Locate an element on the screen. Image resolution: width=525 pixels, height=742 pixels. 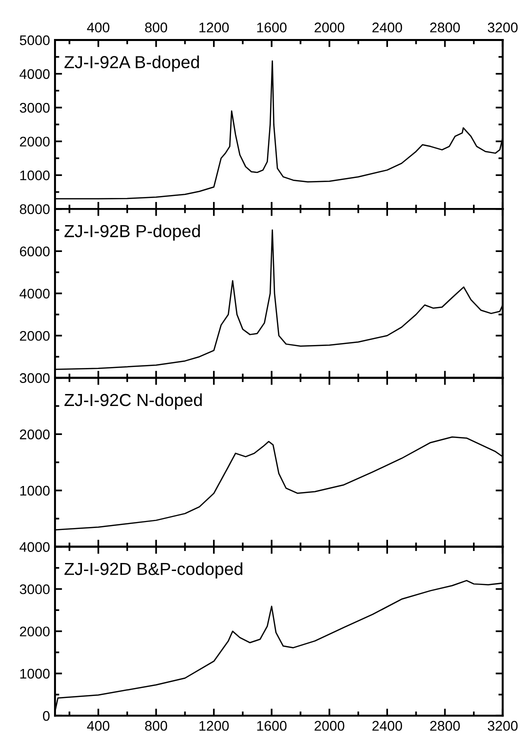
y-tick-label: 6000 is located at coordinates (35, 251).